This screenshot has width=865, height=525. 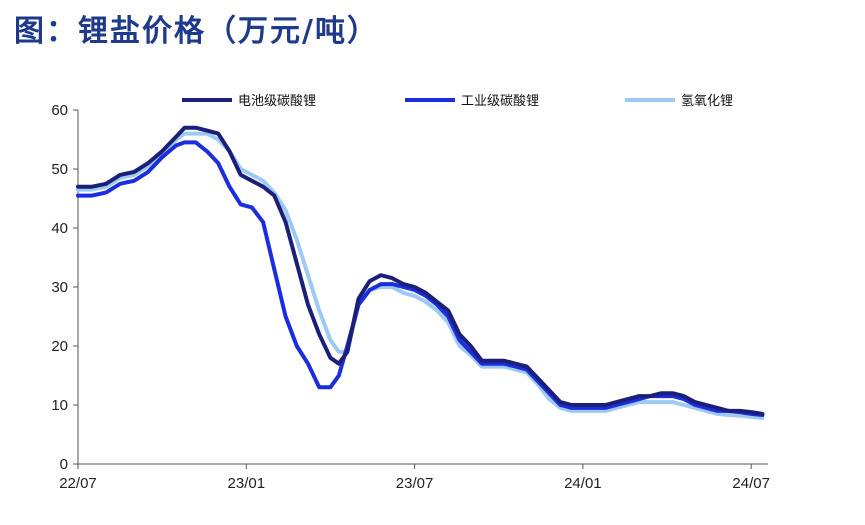 What do you see at coordinates (59, 110) in the screenshot?
I see `y-tick-label: 60` at bounding box center [59, 110].